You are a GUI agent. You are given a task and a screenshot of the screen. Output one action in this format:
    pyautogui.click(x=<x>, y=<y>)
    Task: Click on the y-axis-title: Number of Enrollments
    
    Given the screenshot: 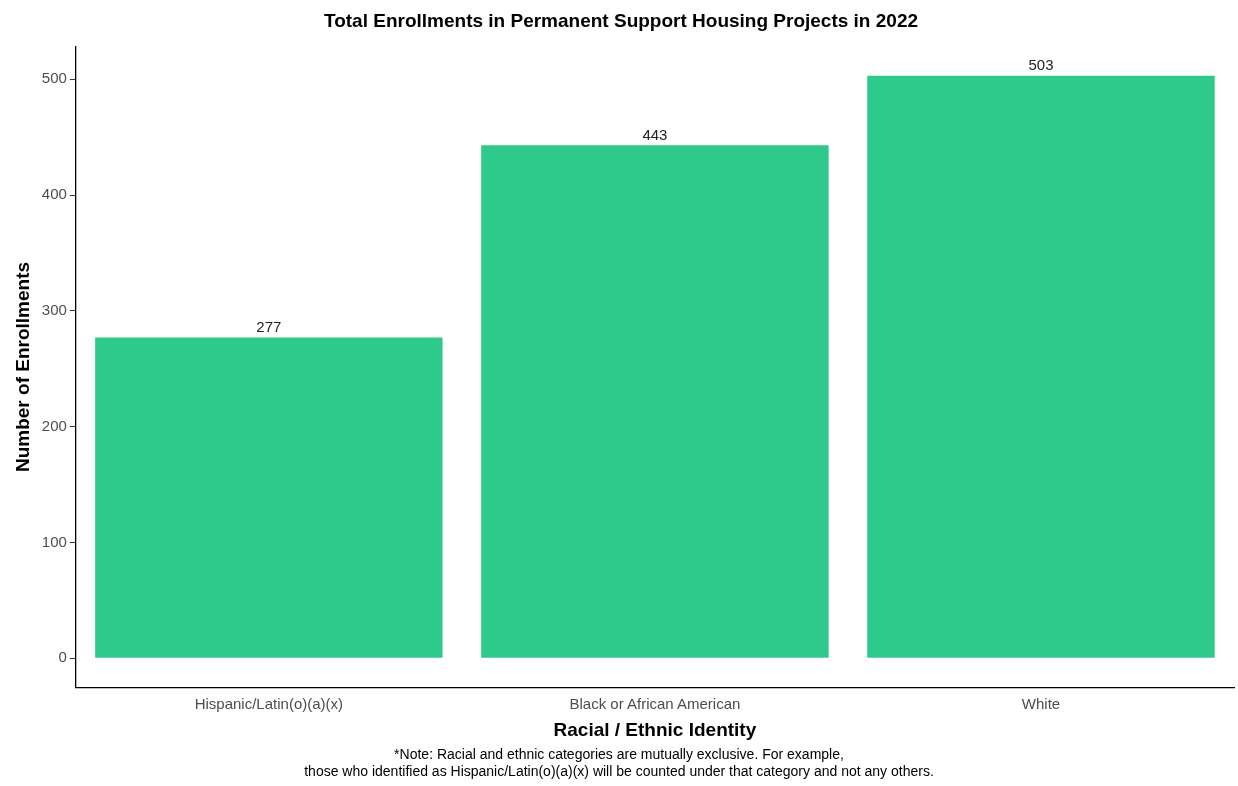 What is the action you would take?
    pyautogui.click(x=22, y=367)
    